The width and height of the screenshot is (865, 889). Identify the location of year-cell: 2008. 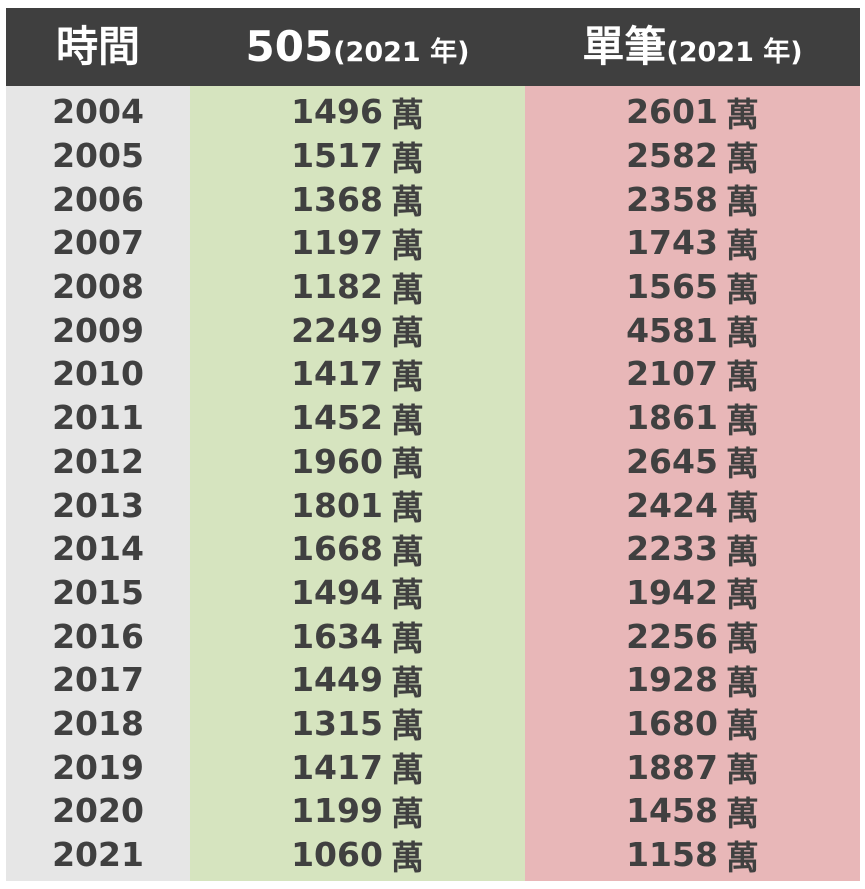
(98, 287).